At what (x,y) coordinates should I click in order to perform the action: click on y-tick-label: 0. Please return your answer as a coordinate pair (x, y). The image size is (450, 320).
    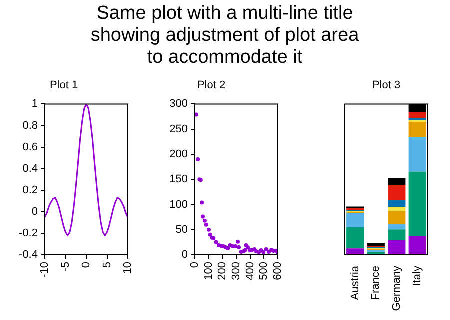
    Looking at the image, I should click on (35, 212).